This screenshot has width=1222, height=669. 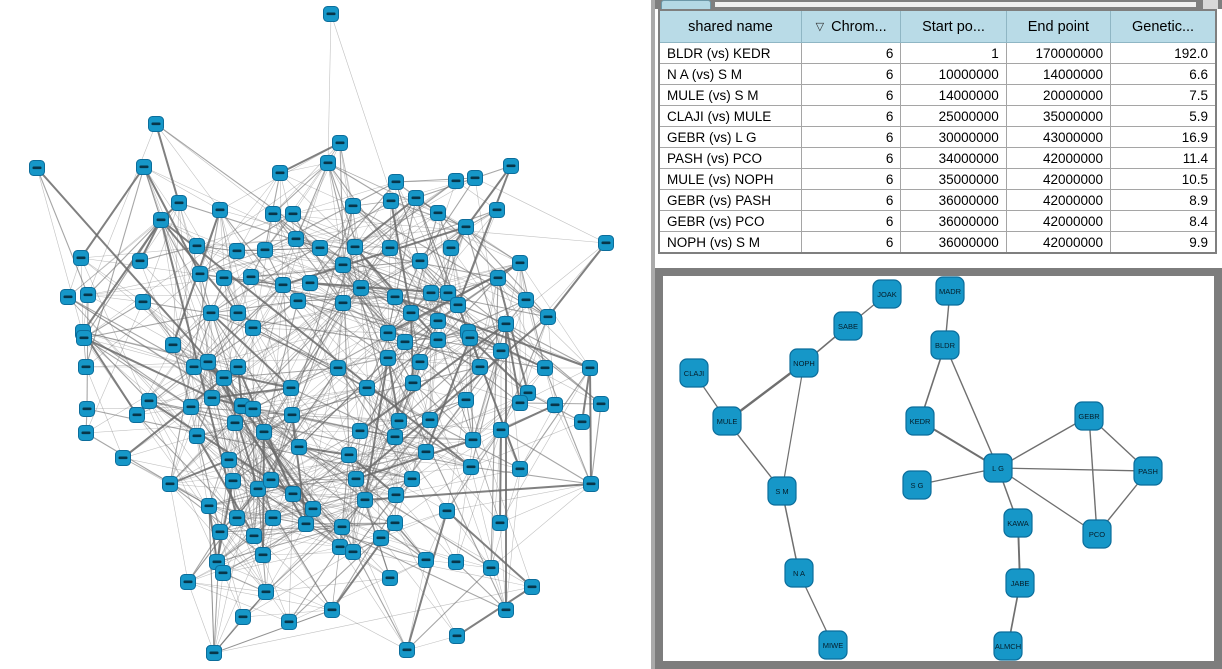 I want to click on network-node: SABE, so click(x=848, y=326).